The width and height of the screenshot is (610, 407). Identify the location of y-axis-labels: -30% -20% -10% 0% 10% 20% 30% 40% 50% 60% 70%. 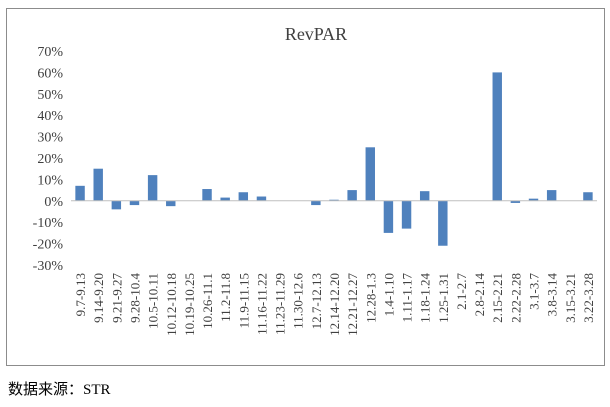
(48, 159).